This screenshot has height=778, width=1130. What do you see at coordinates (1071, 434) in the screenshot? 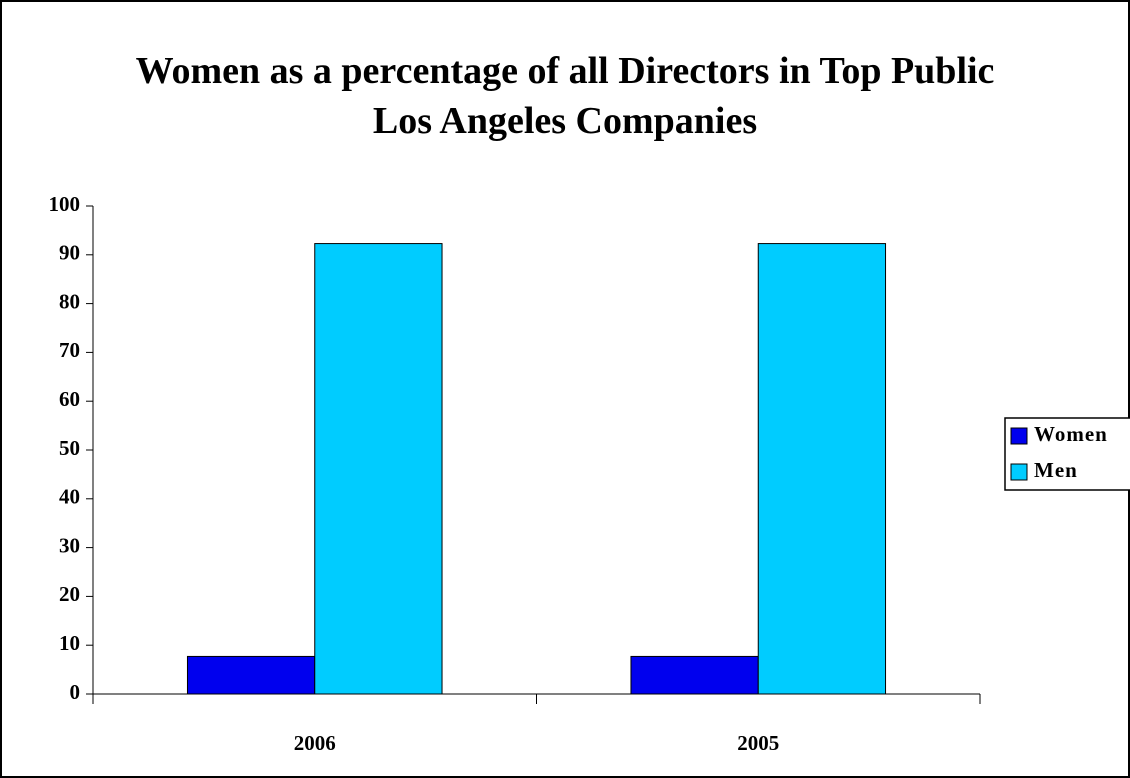
I see `legend-label: Women` at bounding box center [1071, 434].